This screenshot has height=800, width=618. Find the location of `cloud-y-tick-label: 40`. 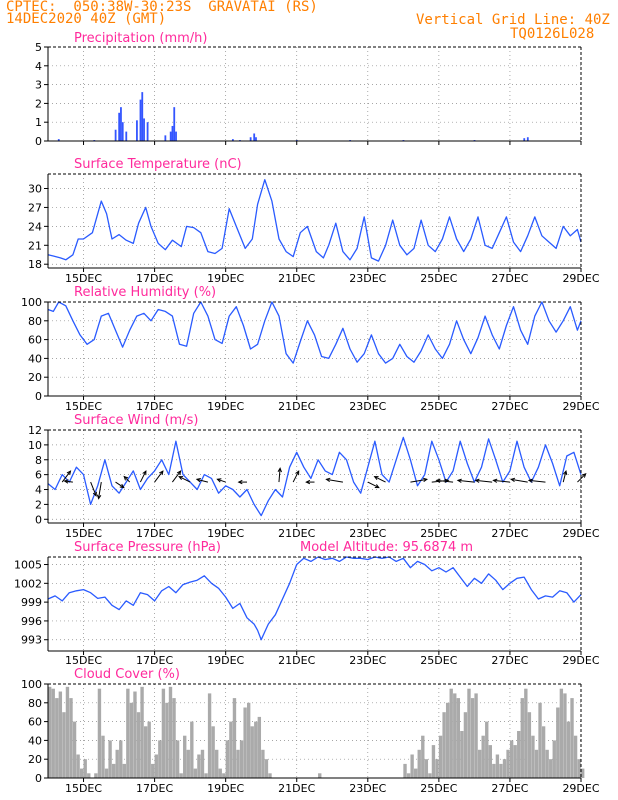

cloud-y-tick-label: 40 is located at coordinates (35, 740).